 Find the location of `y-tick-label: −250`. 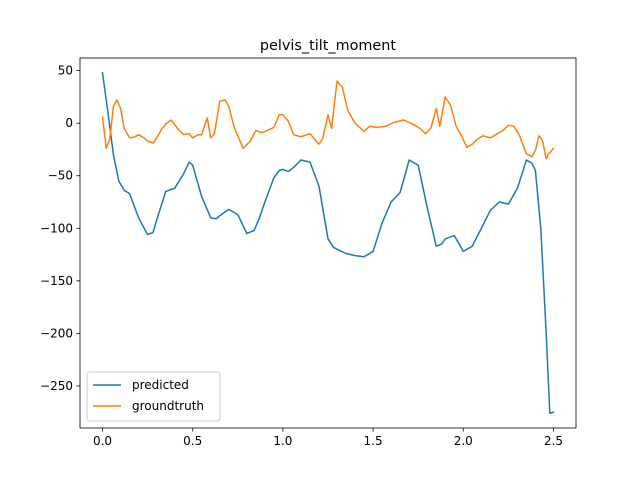

y-tick-label: −250 is located at coordinates (56, 386).